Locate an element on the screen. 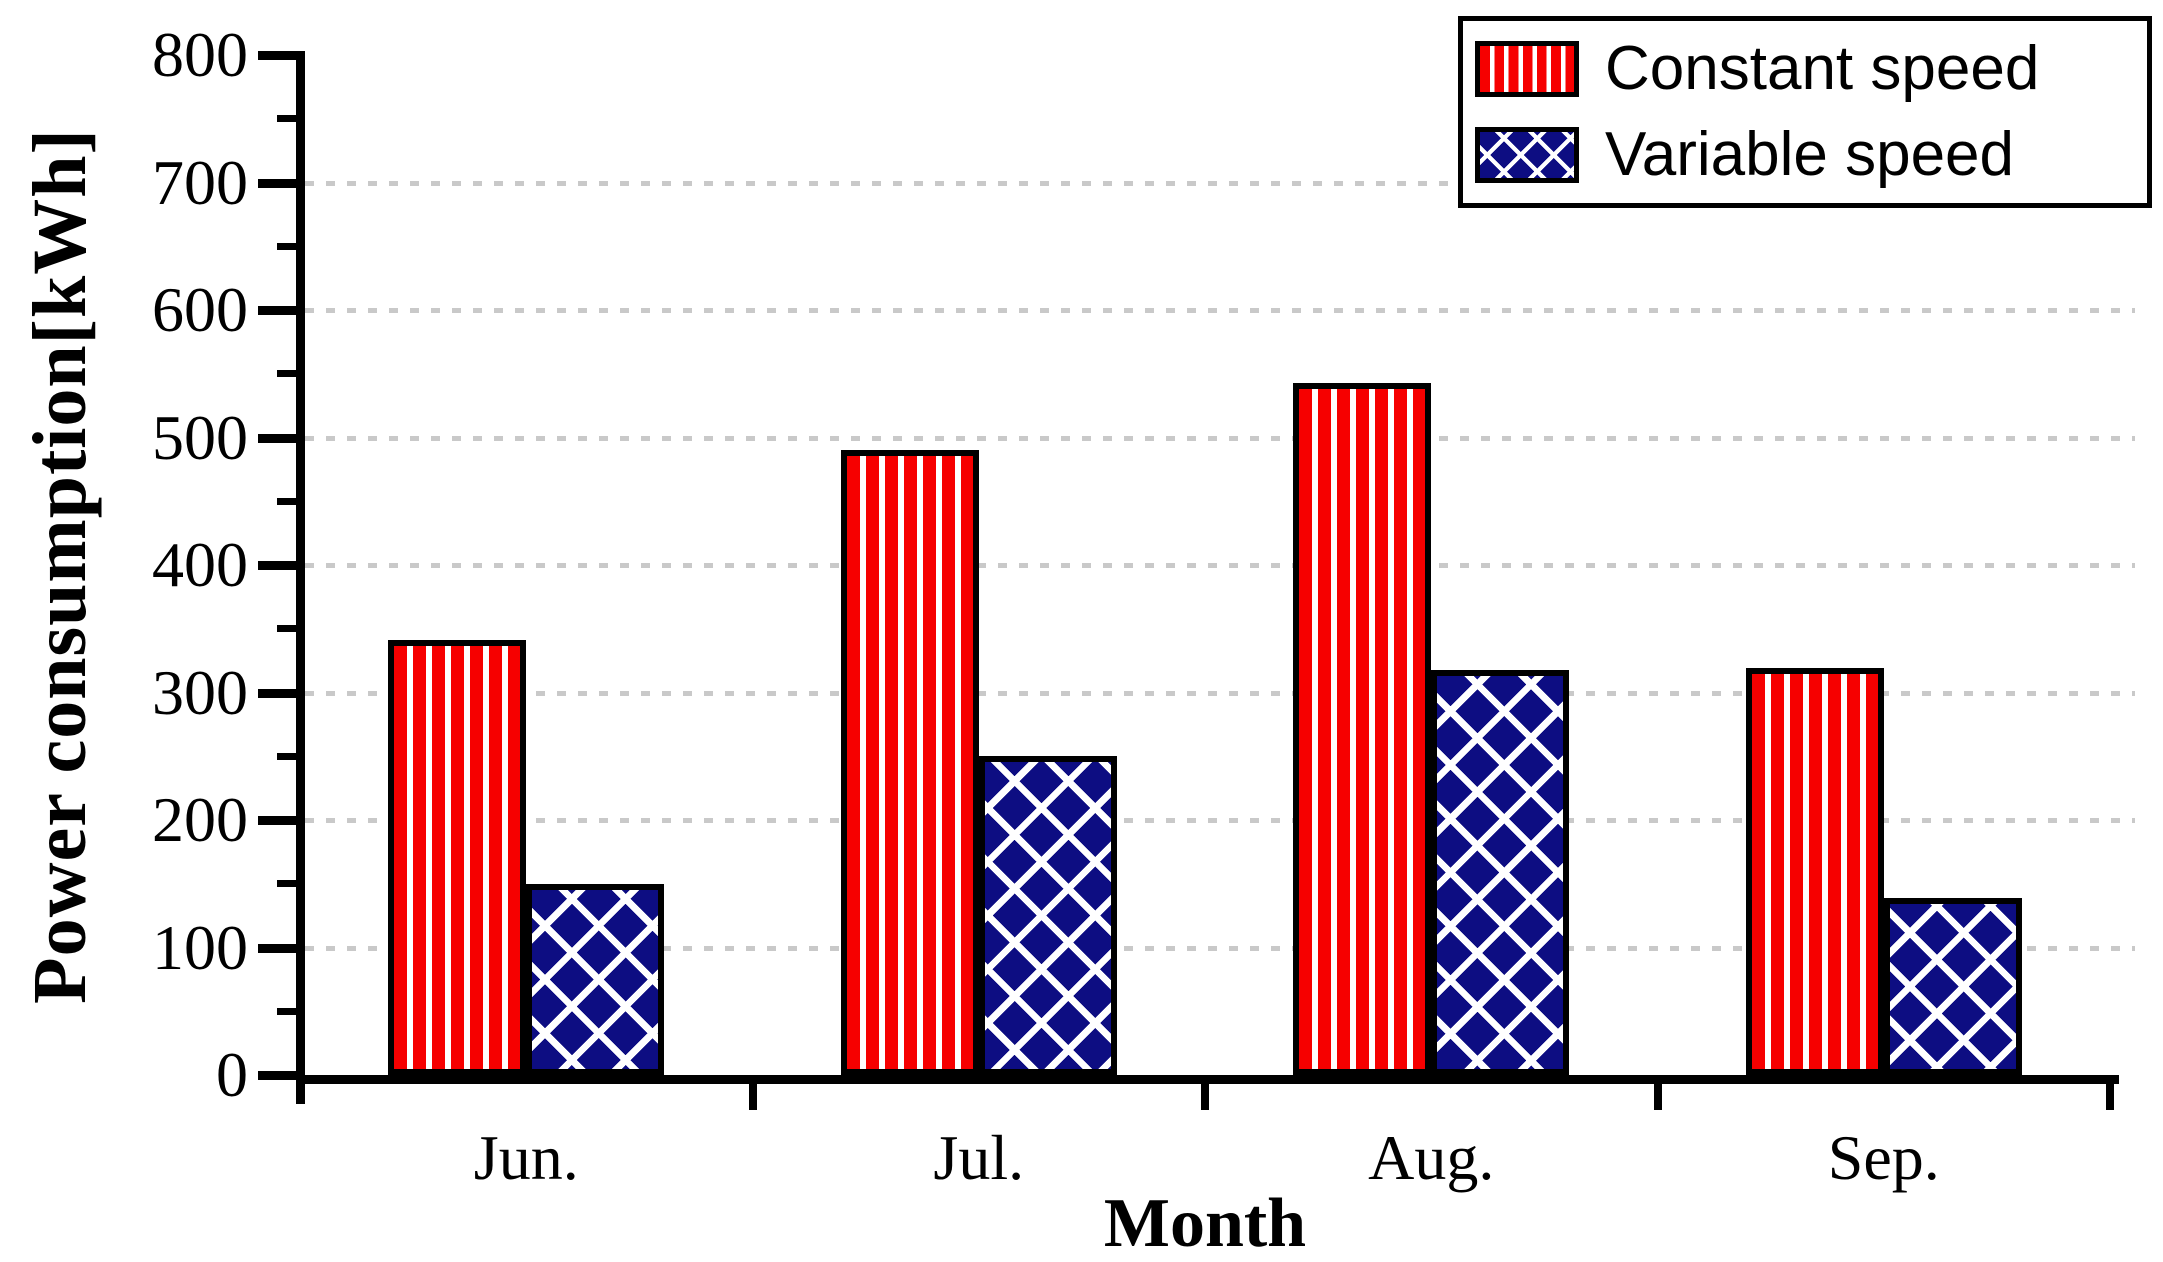 The height and width of the screenshot is (1262, 2163). y-tick-label-500: 500 is located at coordinates (200, 437).